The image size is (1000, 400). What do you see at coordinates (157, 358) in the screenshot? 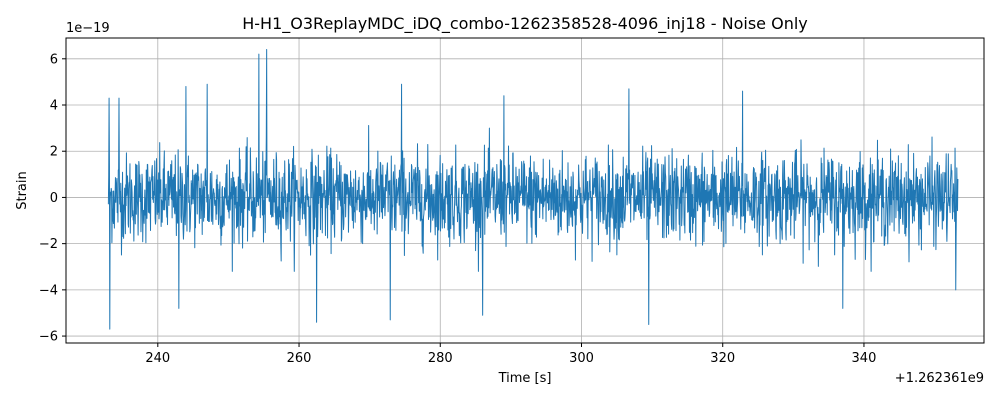
I see `x-tick-label: 240` at bounding box center [157, 358].